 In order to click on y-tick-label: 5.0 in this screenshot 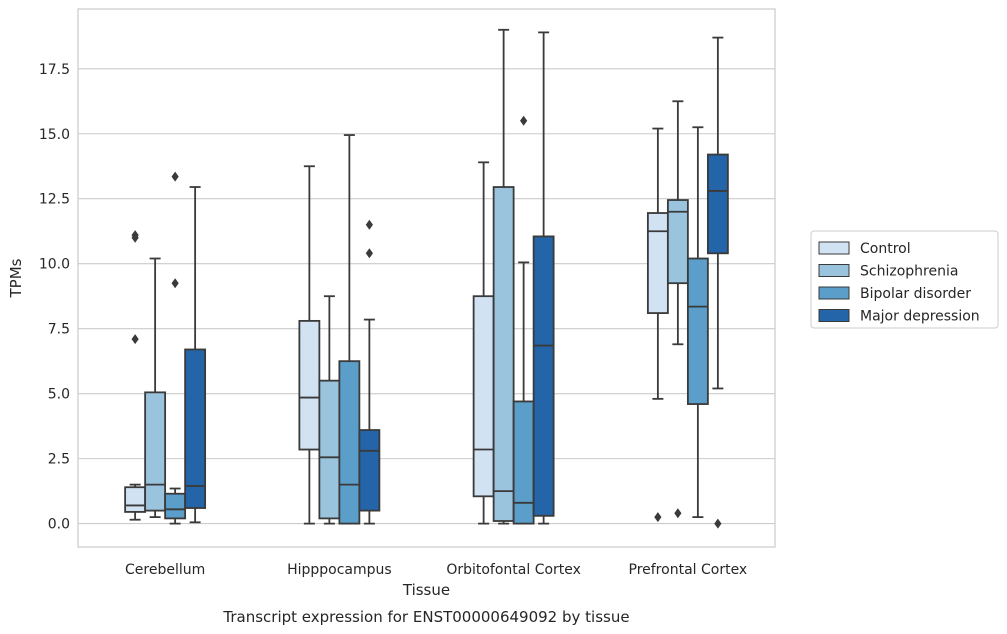, I will do `click(59, 395)`.